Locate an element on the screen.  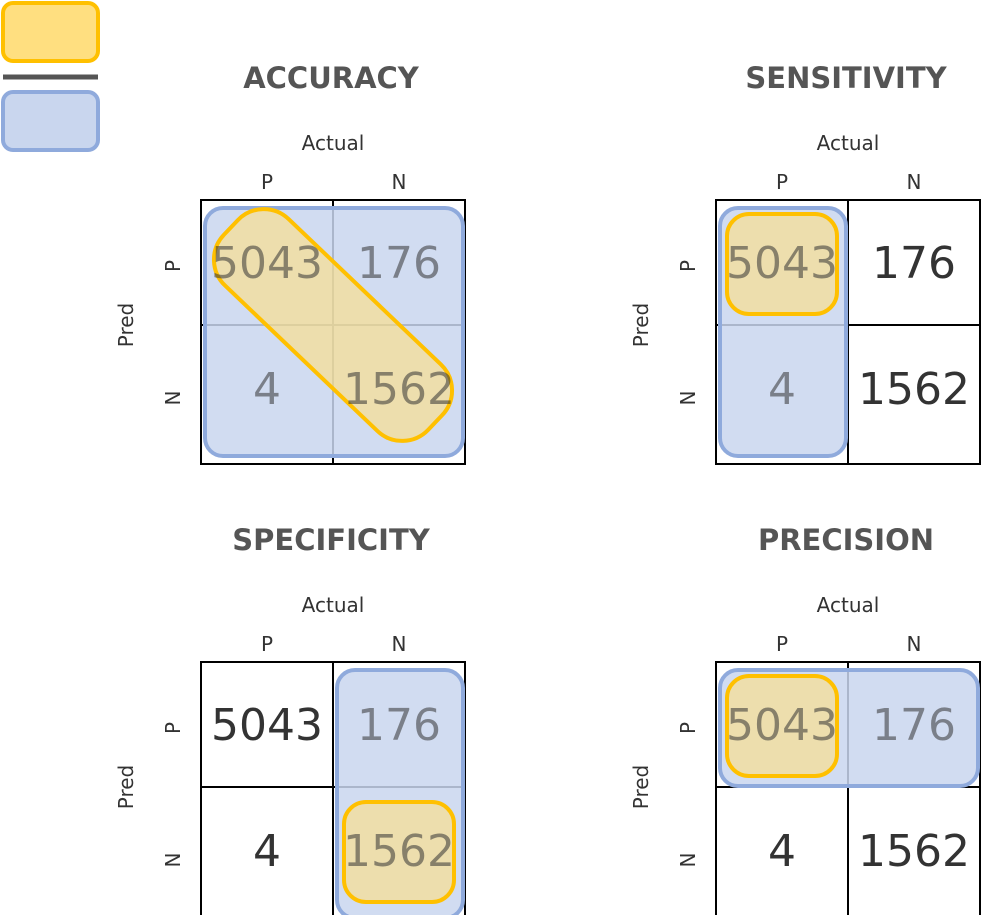
legend-denominator-swatch is located at coordinates (50, 121).